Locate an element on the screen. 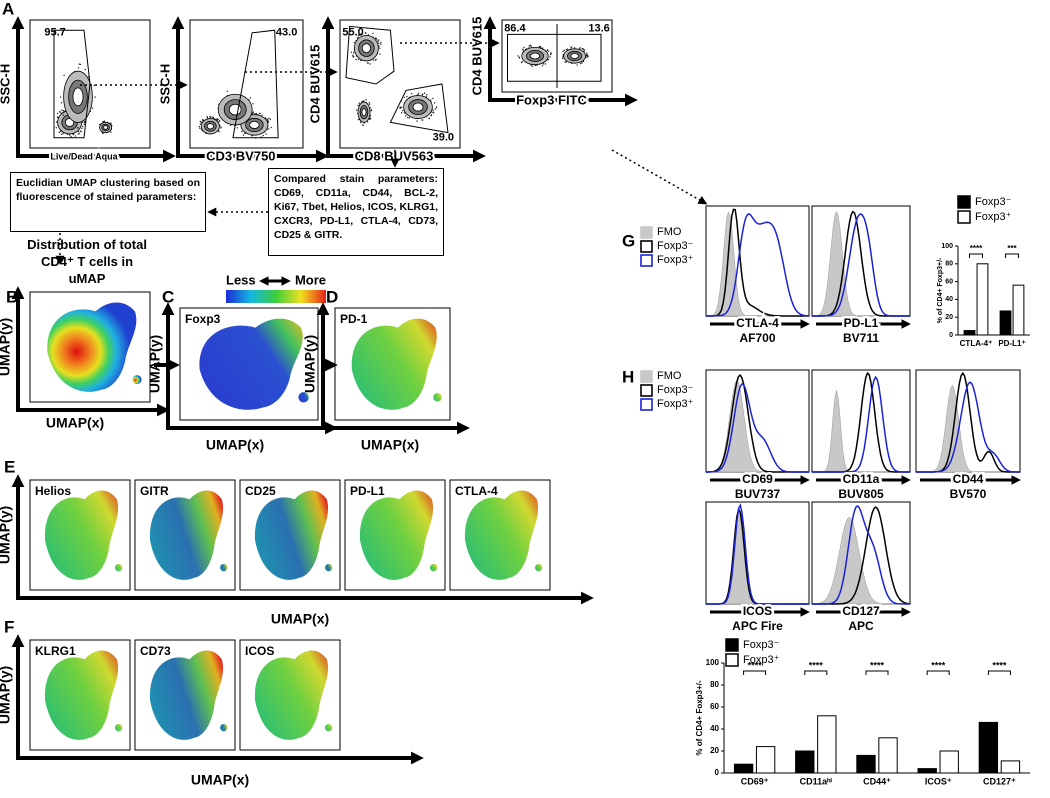 This screenshot has height=798, width=1050. significance-label: **** is located at coordinates (877, 665).